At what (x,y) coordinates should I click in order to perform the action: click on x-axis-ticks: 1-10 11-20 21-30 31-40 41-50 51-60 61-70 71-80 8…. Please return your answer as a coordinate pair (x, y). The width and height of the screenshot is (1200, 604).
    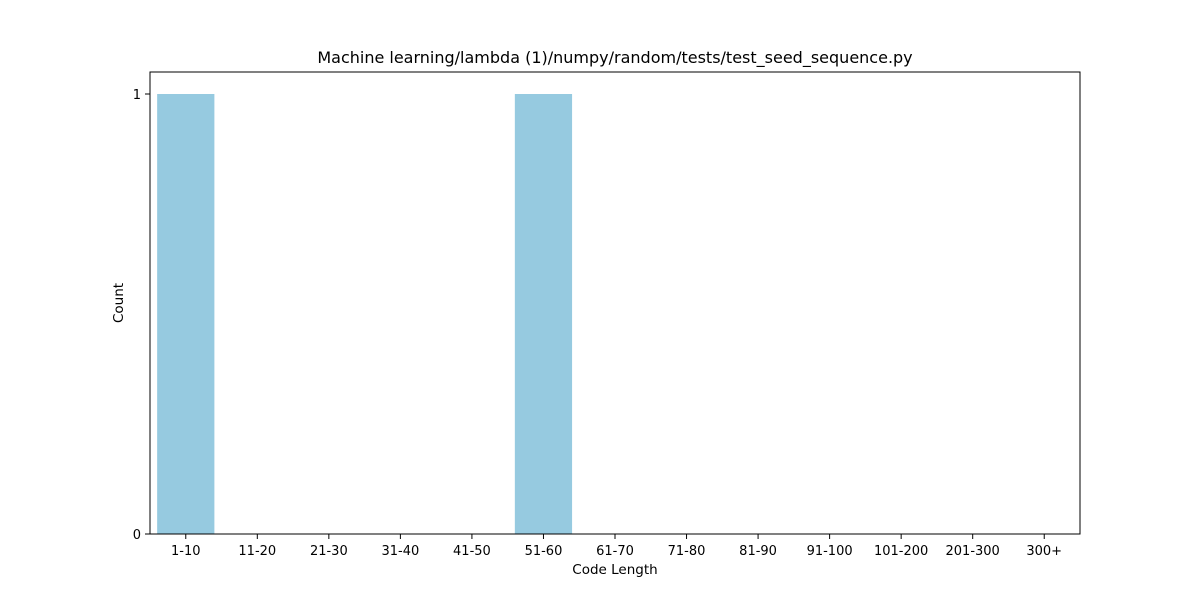
    Looking at the image, I should click on (616, 546).